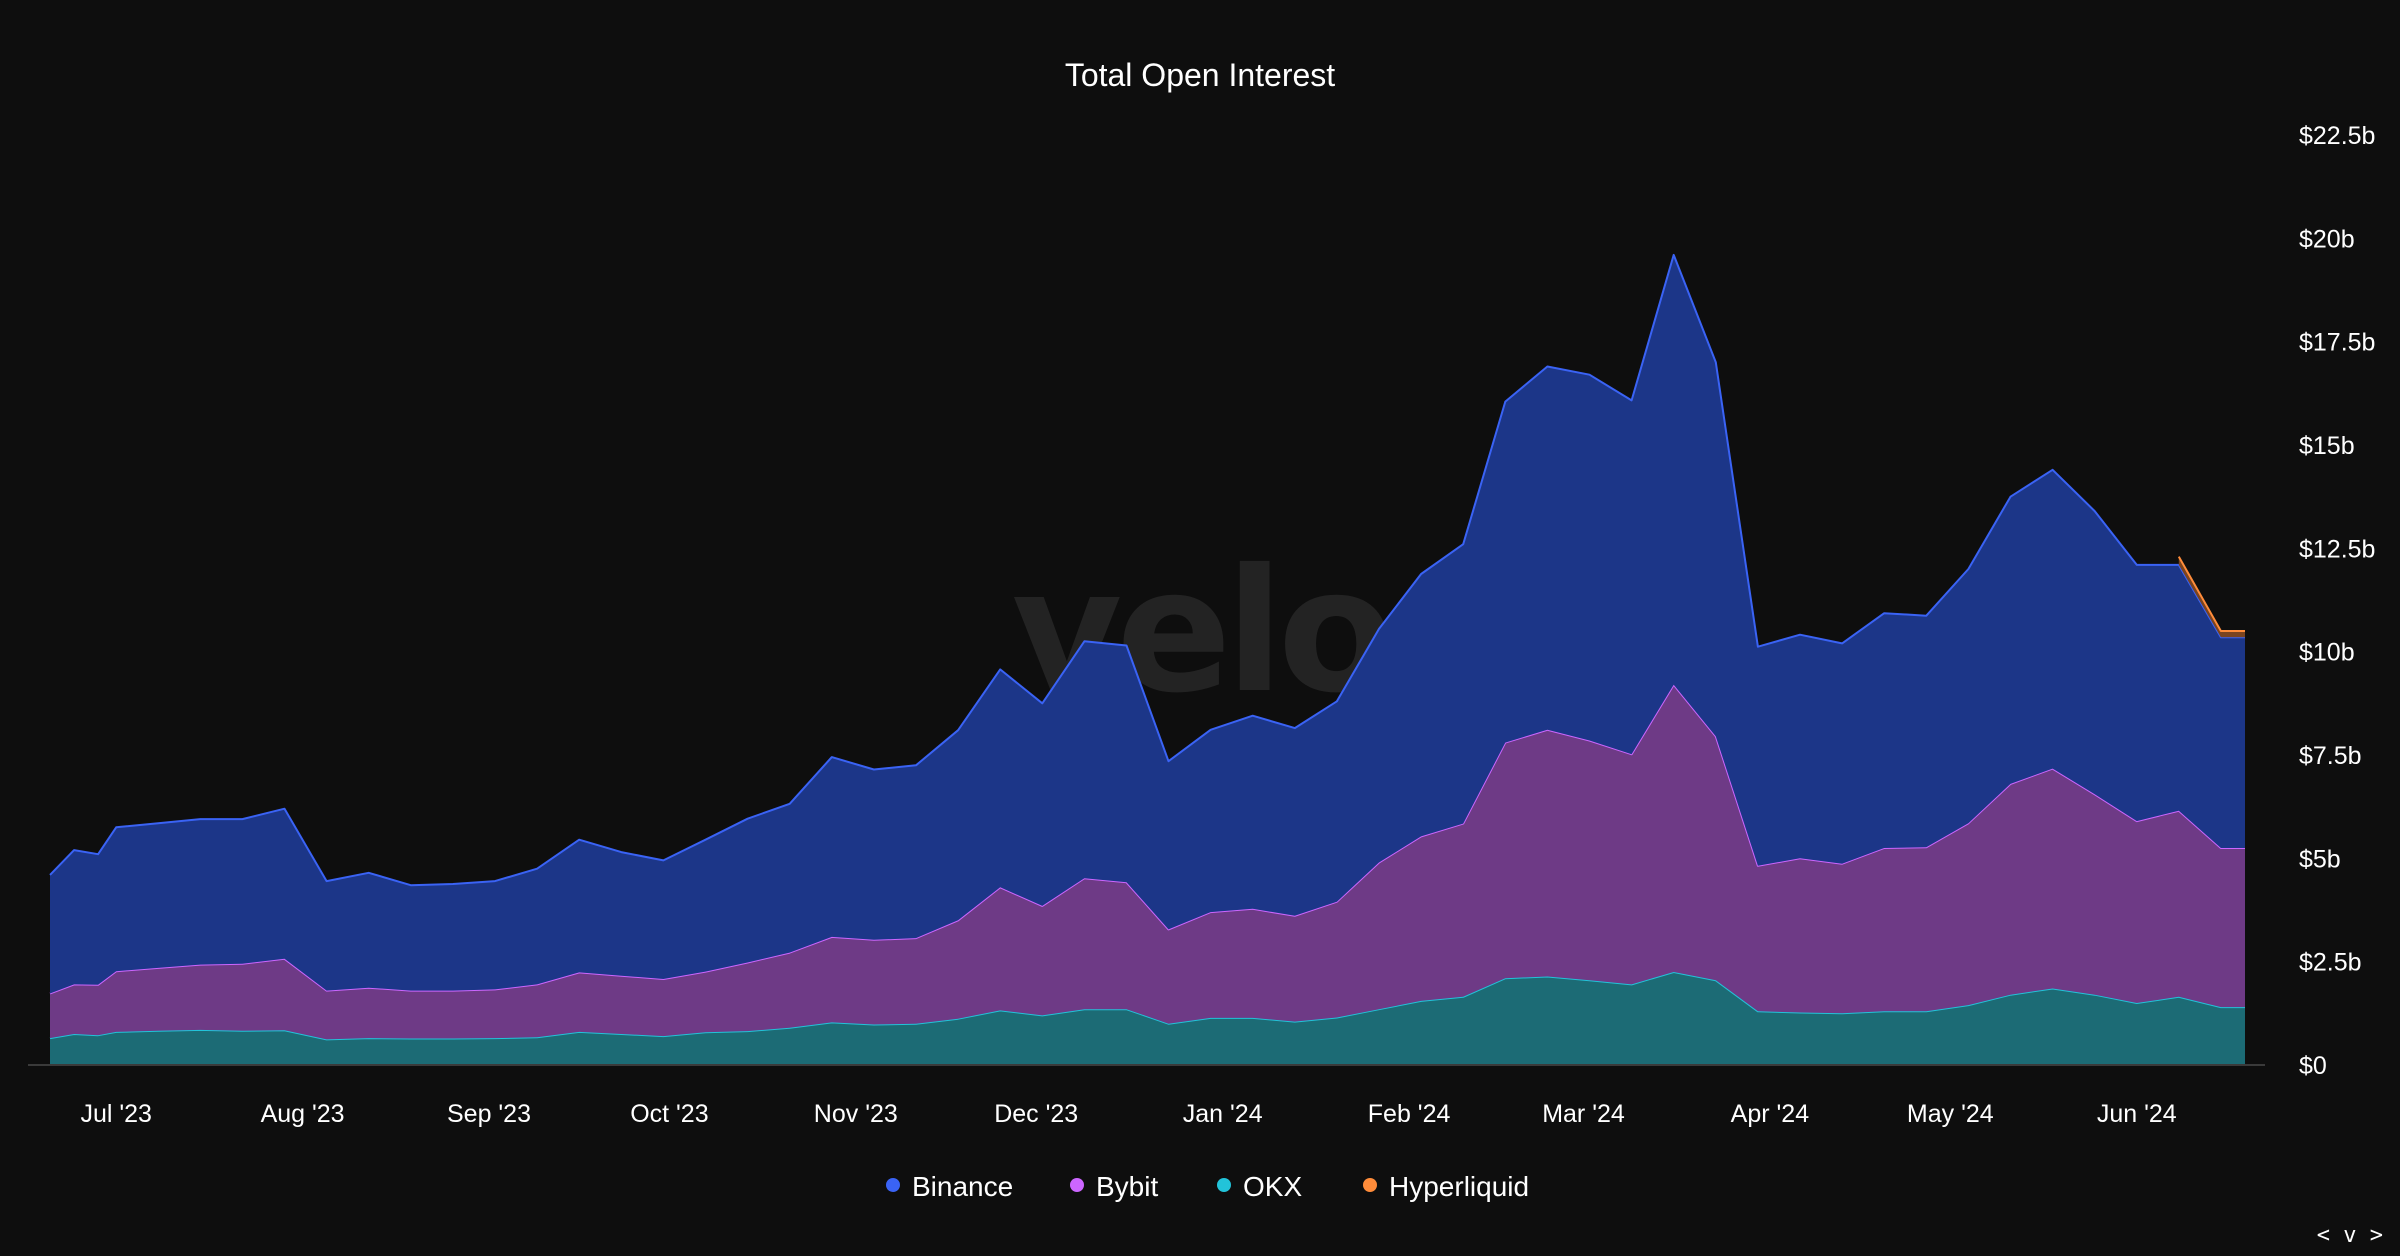  Describe the element at coordinates (2337, 136) in the screenshot. I see `y-tick-label: $22.5b` at that location.